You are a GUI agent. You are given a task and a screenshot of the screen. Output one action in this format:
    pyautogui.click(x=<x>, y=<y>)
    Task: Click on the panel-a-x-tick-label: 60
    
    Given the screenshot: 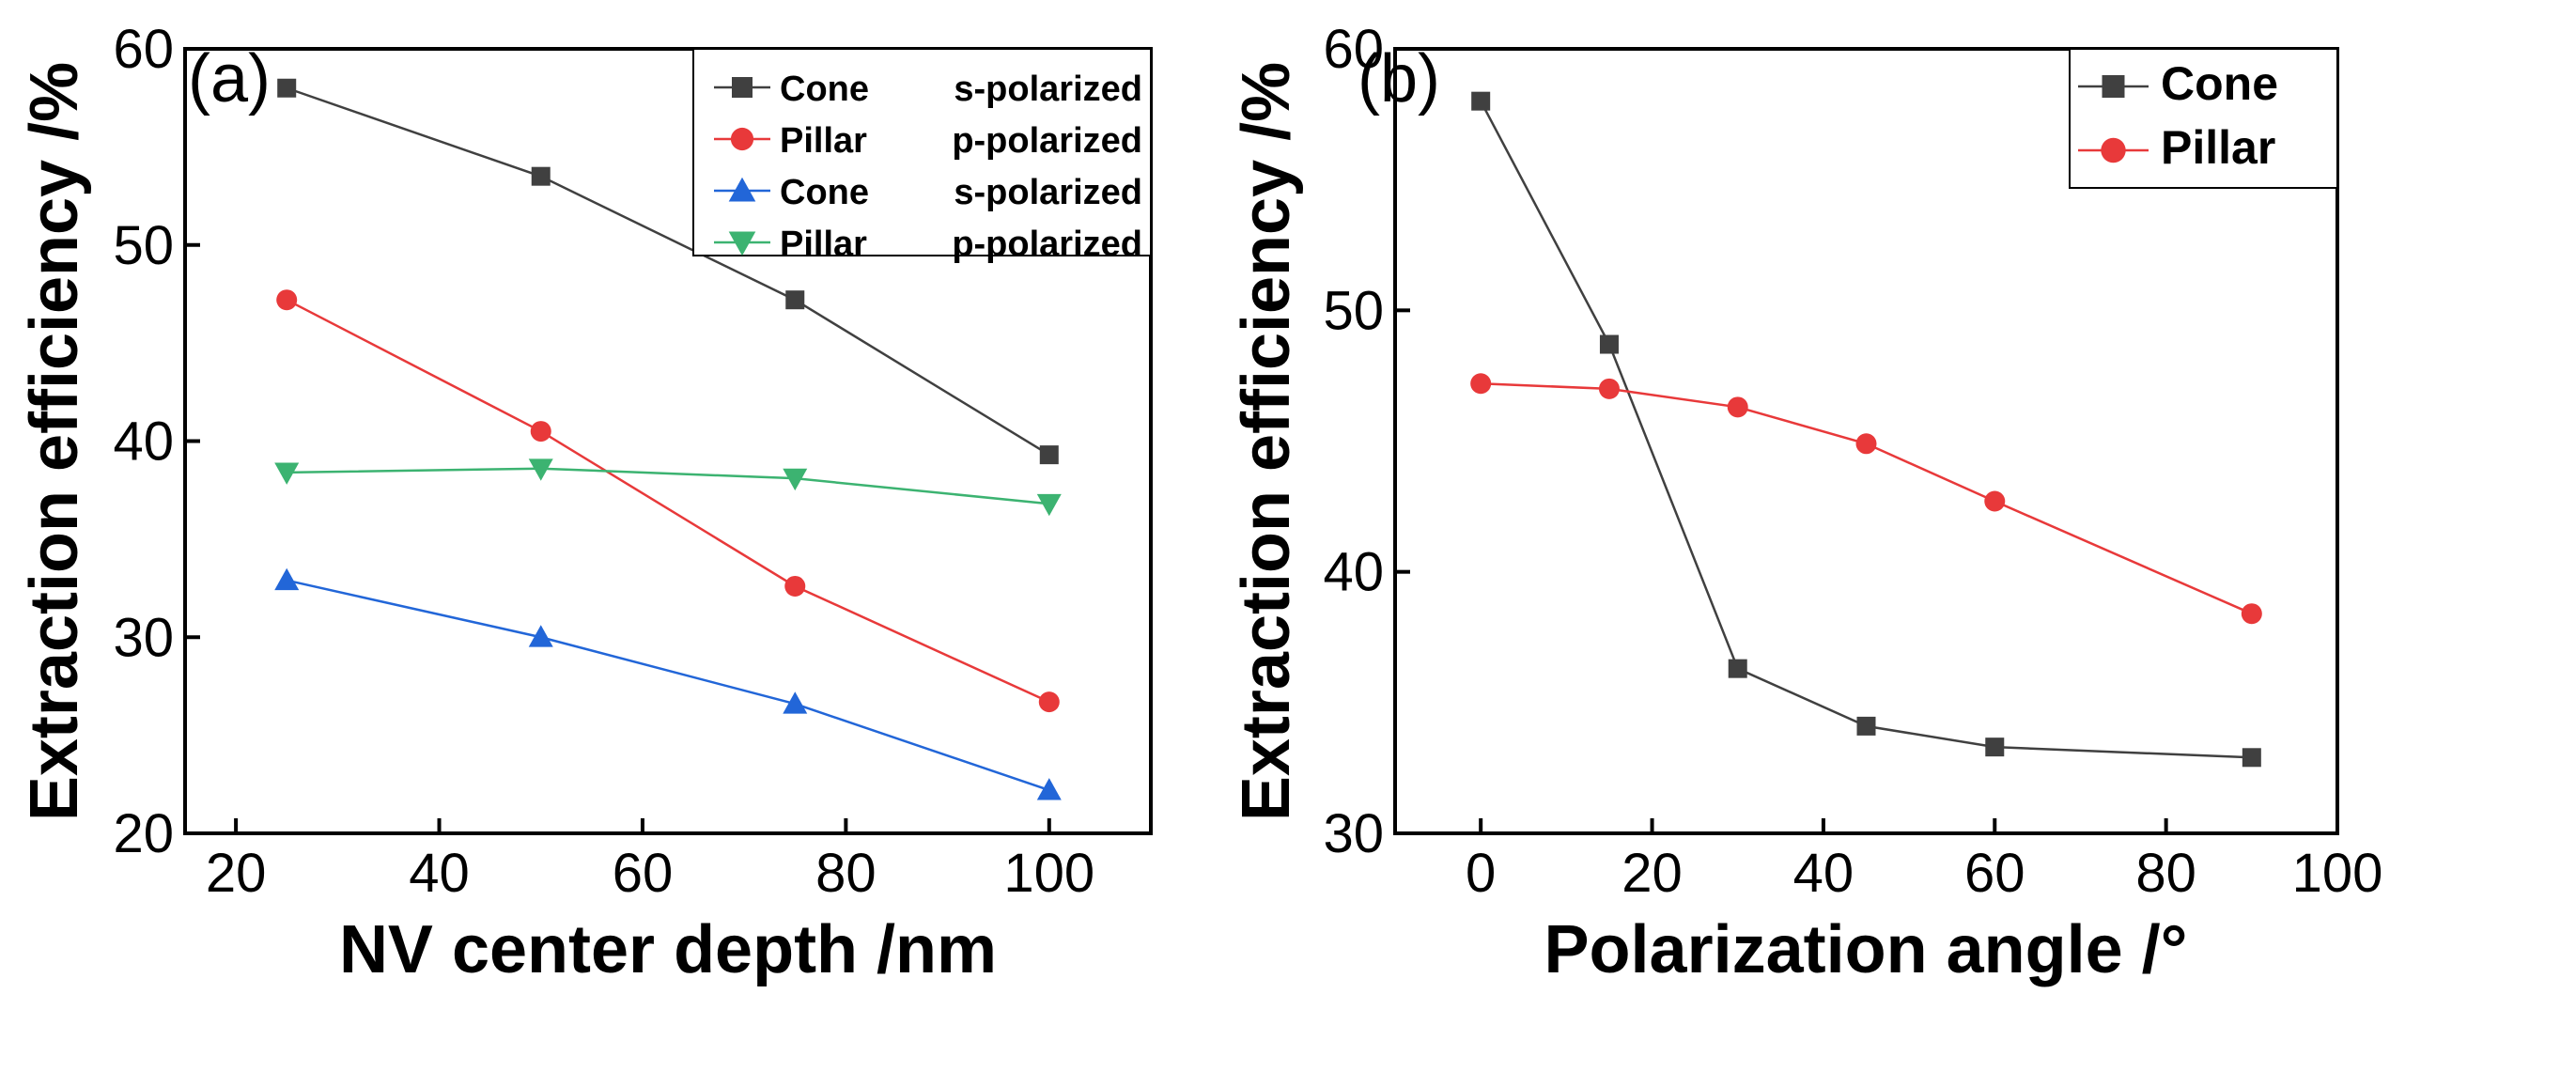 What is the action you would take?
    pyautogui.click(x=643, y=873)
    